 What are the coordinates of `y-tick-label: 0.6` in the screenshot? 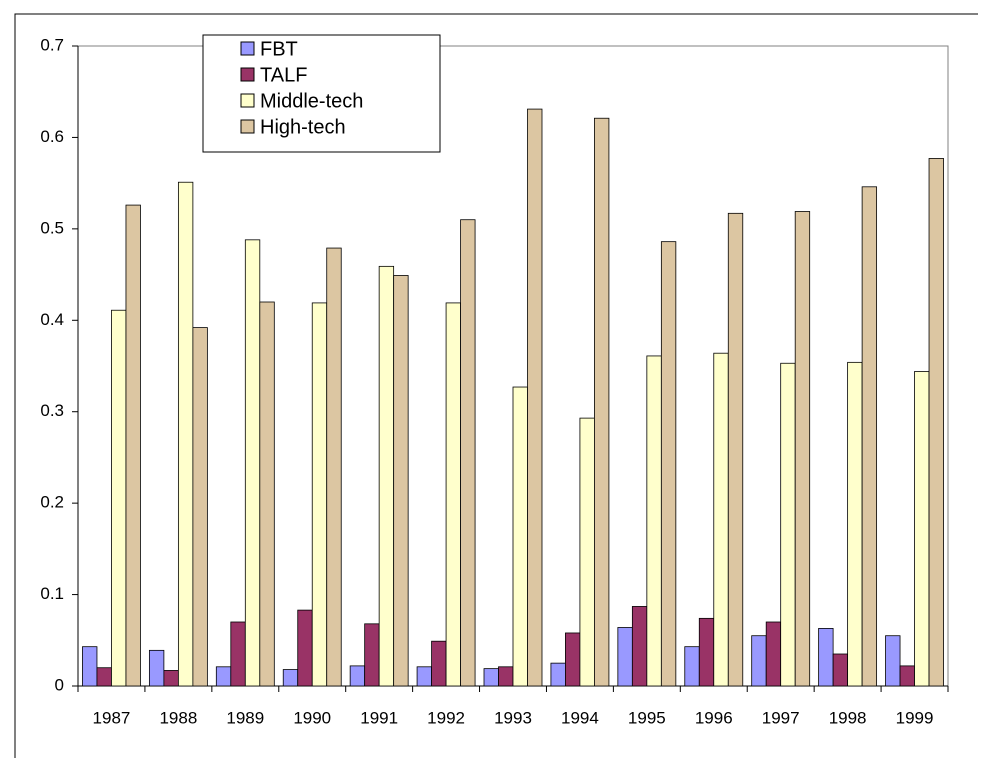 It's located at (52, 136).